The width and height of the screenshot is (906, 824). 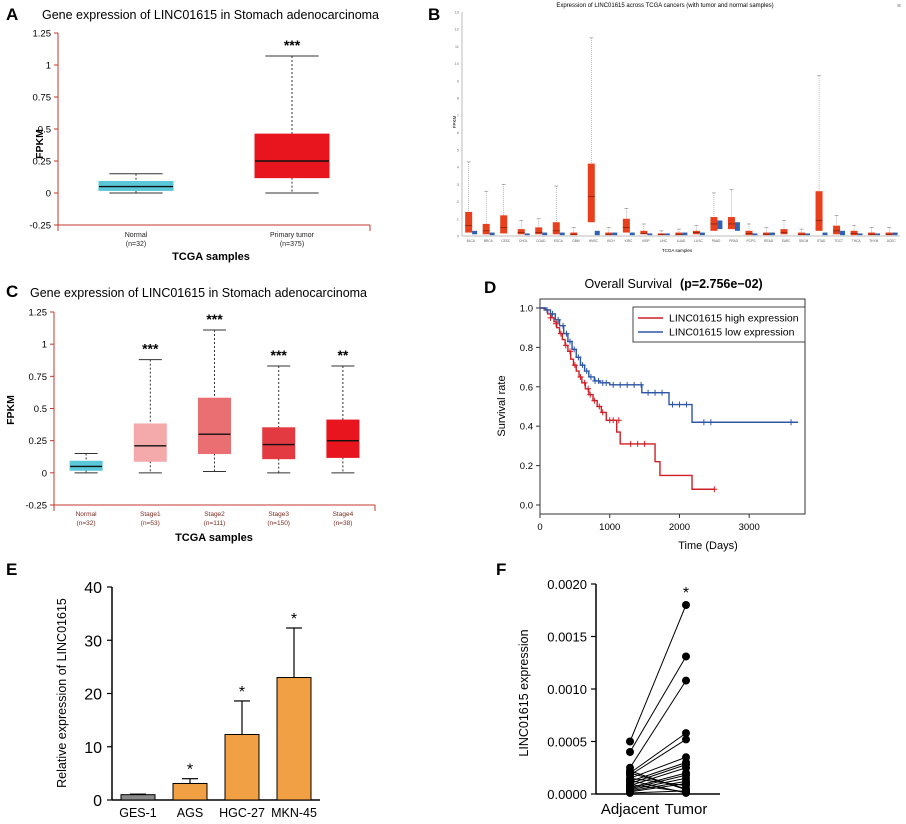 I want to click on category-label: LUSC, so click(x=698, y=241).